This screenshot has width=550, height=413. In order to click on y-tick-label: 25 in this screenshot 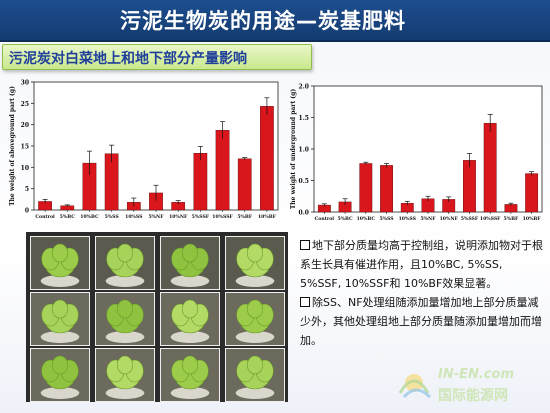, I will do `click(25, 104)`.